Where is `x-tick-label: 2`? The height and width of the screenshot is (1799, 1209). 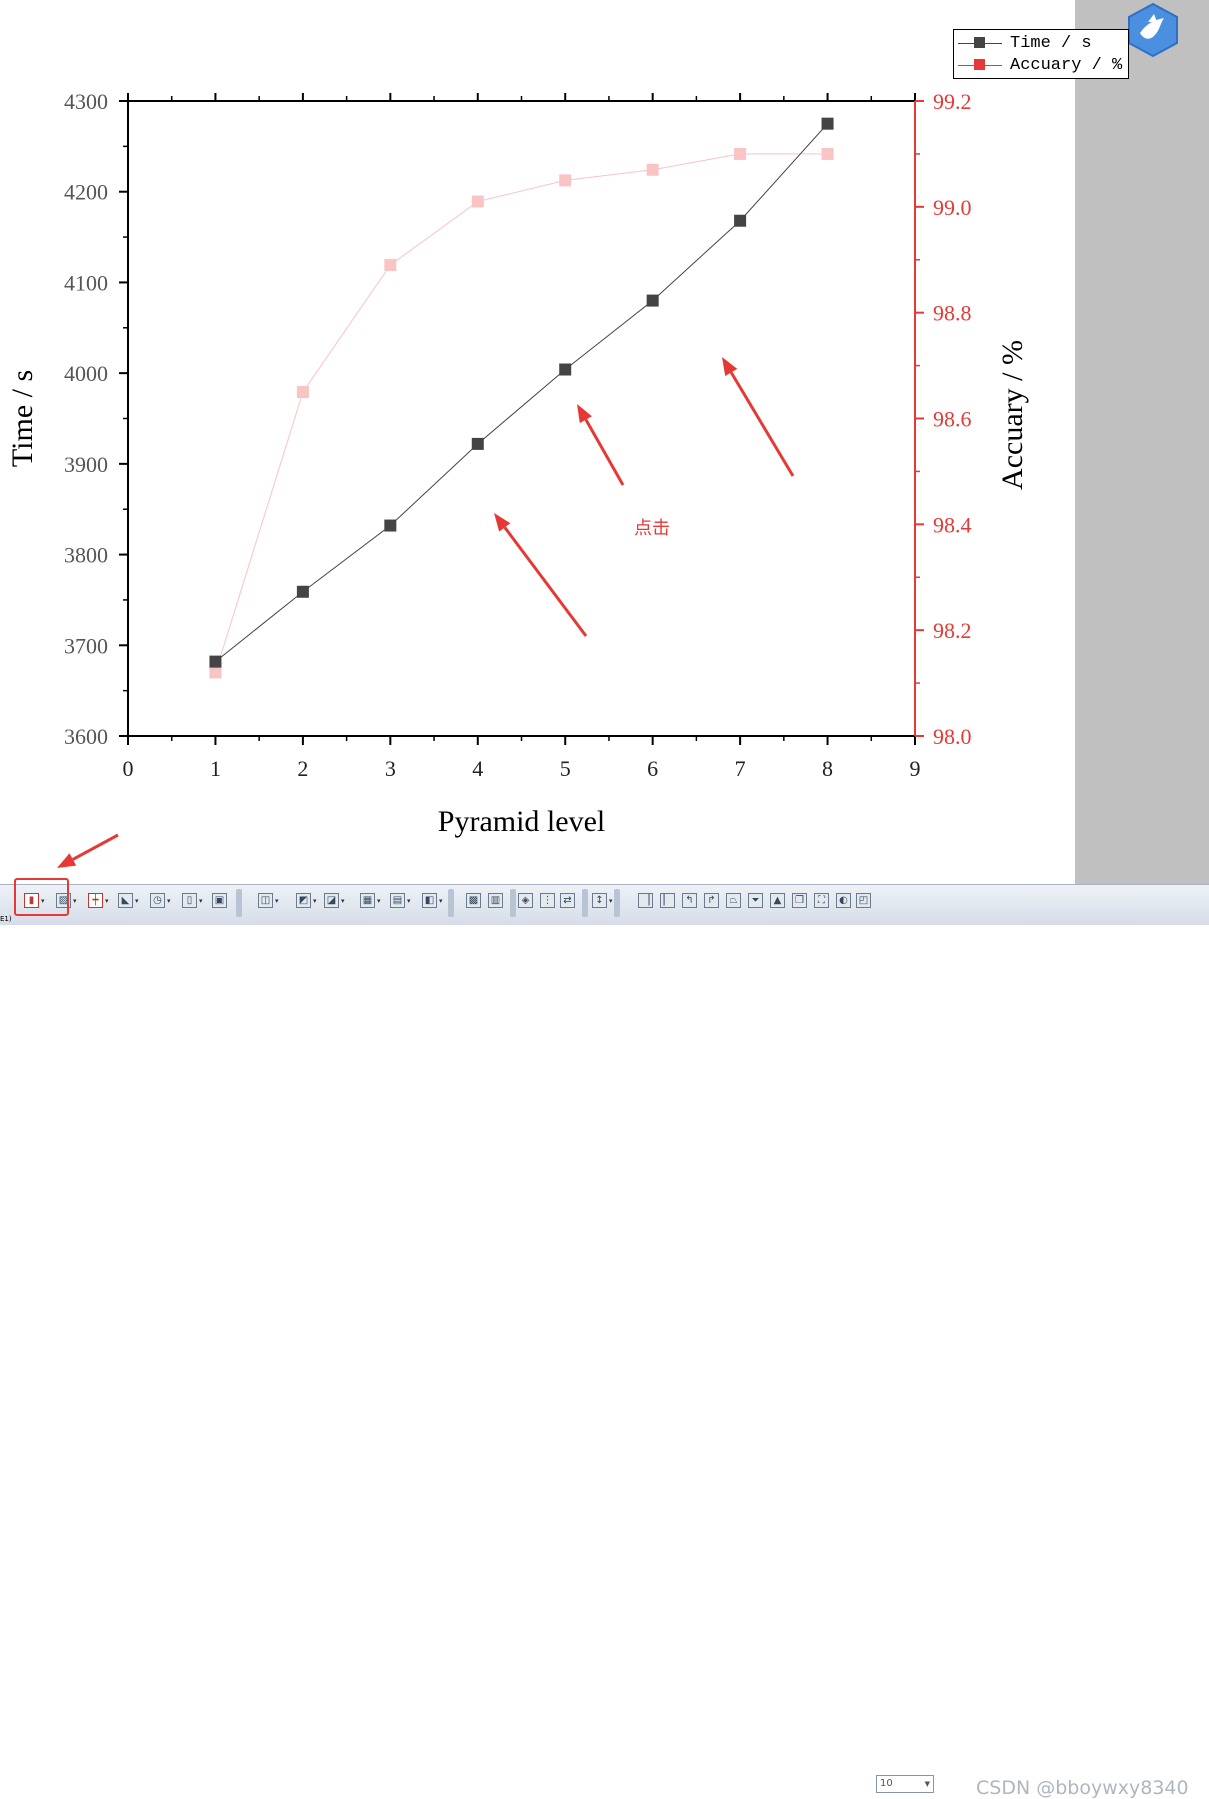 x-tick-label: 2 is located at coordinates (302, 768).